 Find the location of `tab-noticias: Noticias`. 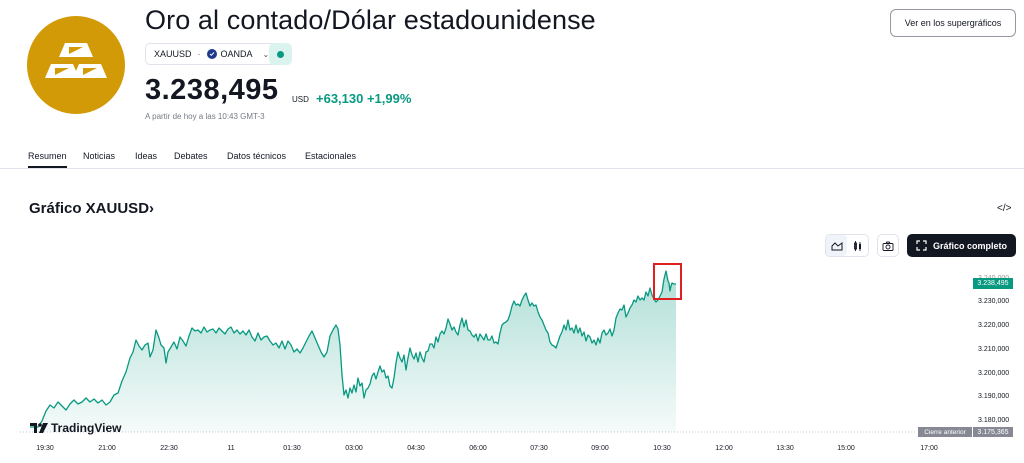

tab-noticias: Noticias is located at coordinates (99, 156).